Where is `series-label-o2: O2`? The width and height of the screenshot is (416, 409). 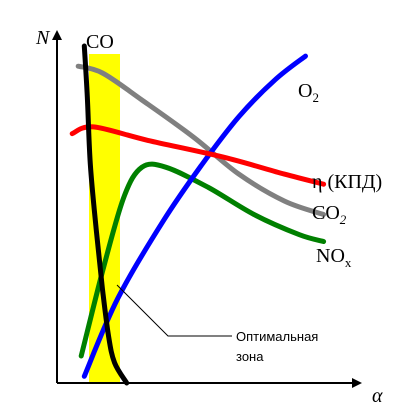
series-label-o2: O2 is located at coordinates (308, 92).